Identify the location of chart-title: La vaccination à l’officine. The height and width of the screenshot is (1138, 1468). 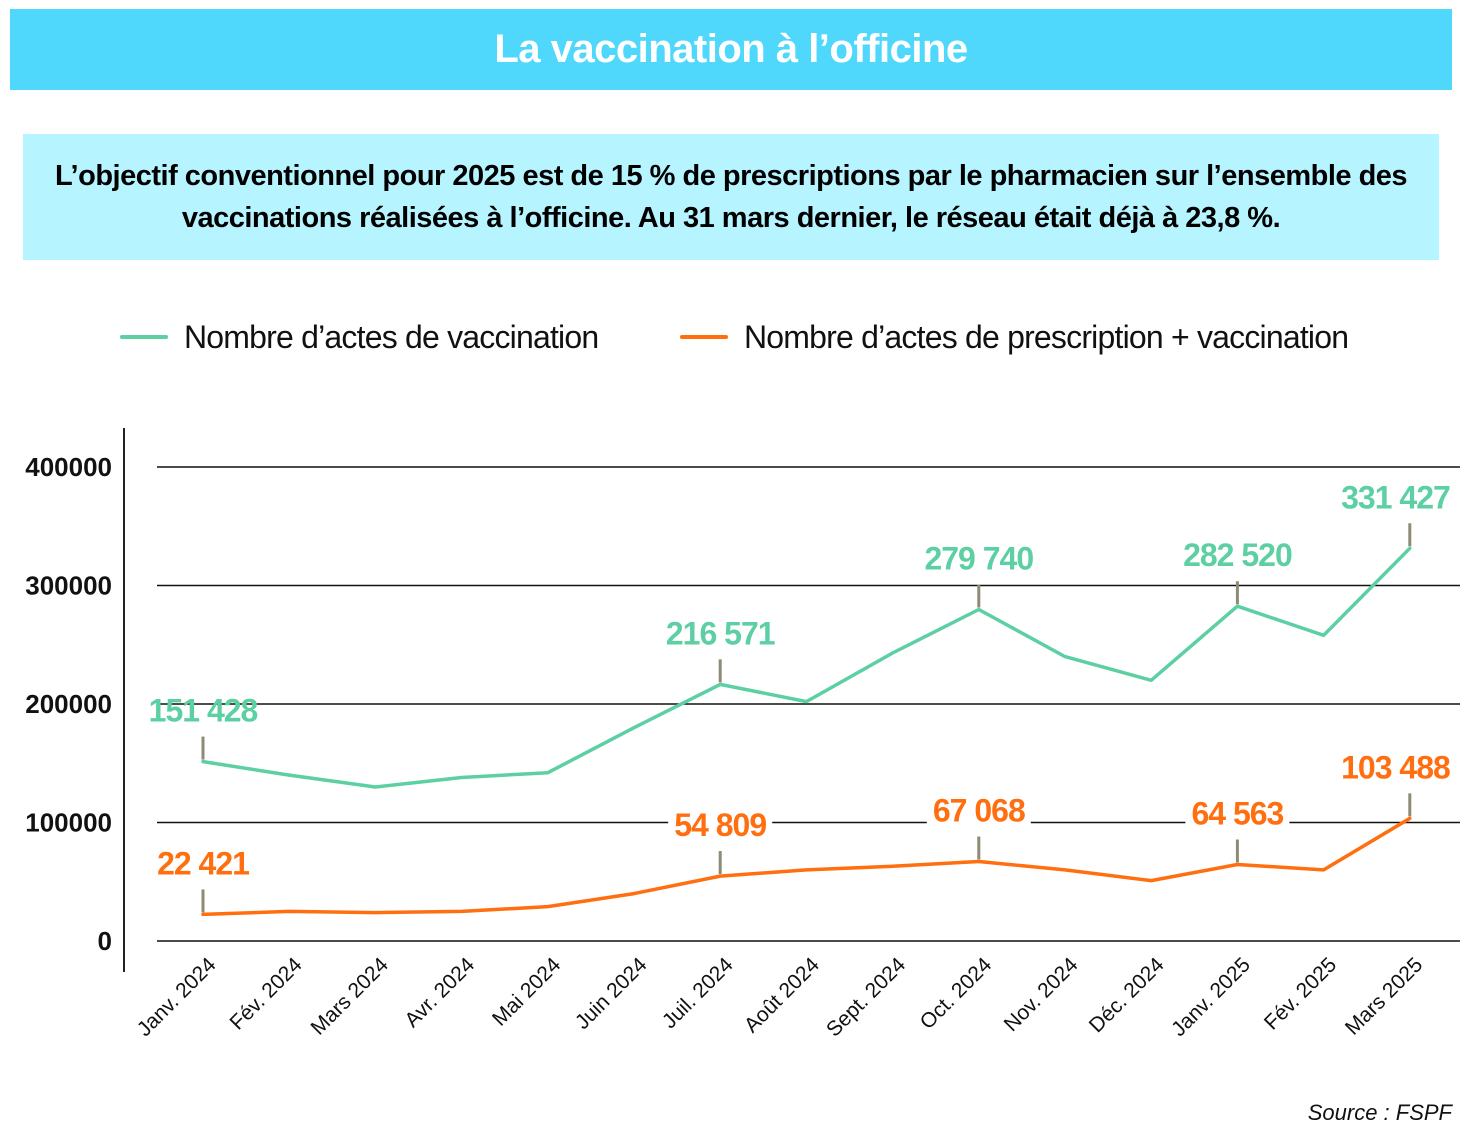
(731, 49).